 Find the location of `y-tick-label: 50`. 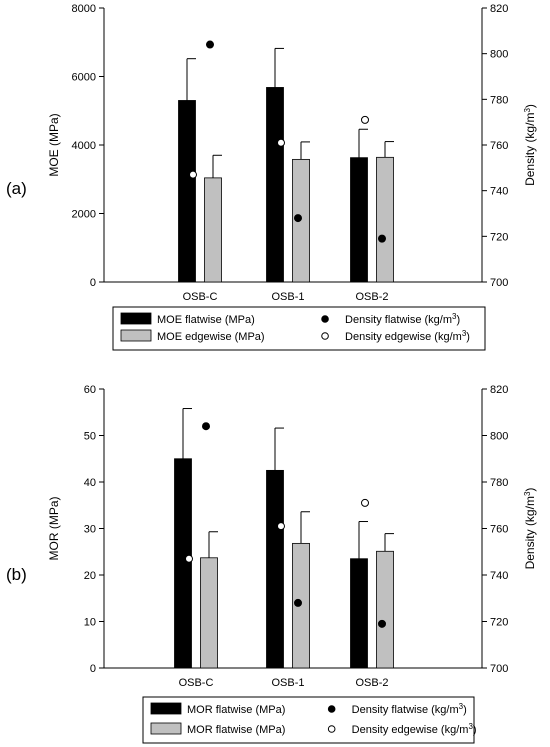

y-tick-label: 50 is located at coordinates (90, 437).